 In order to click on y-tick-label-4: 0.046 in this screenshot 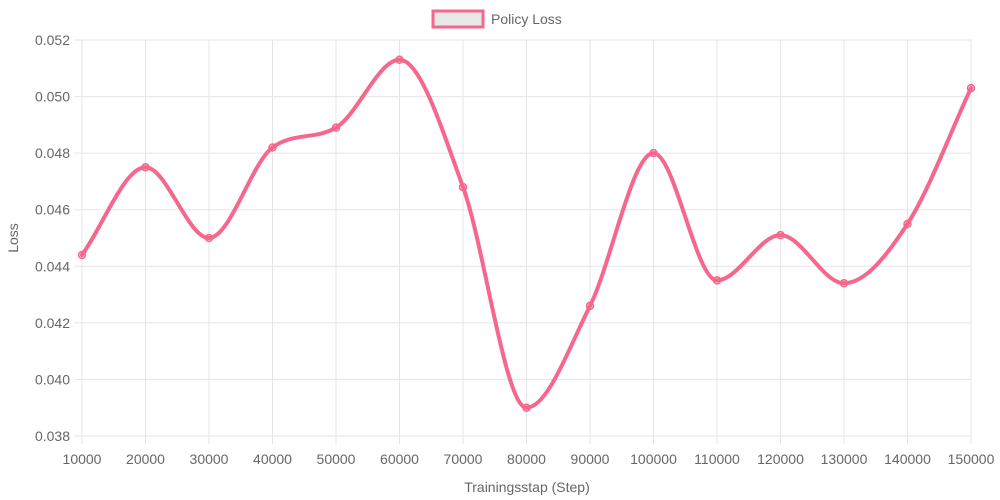, I will do `click(52, 210)`.